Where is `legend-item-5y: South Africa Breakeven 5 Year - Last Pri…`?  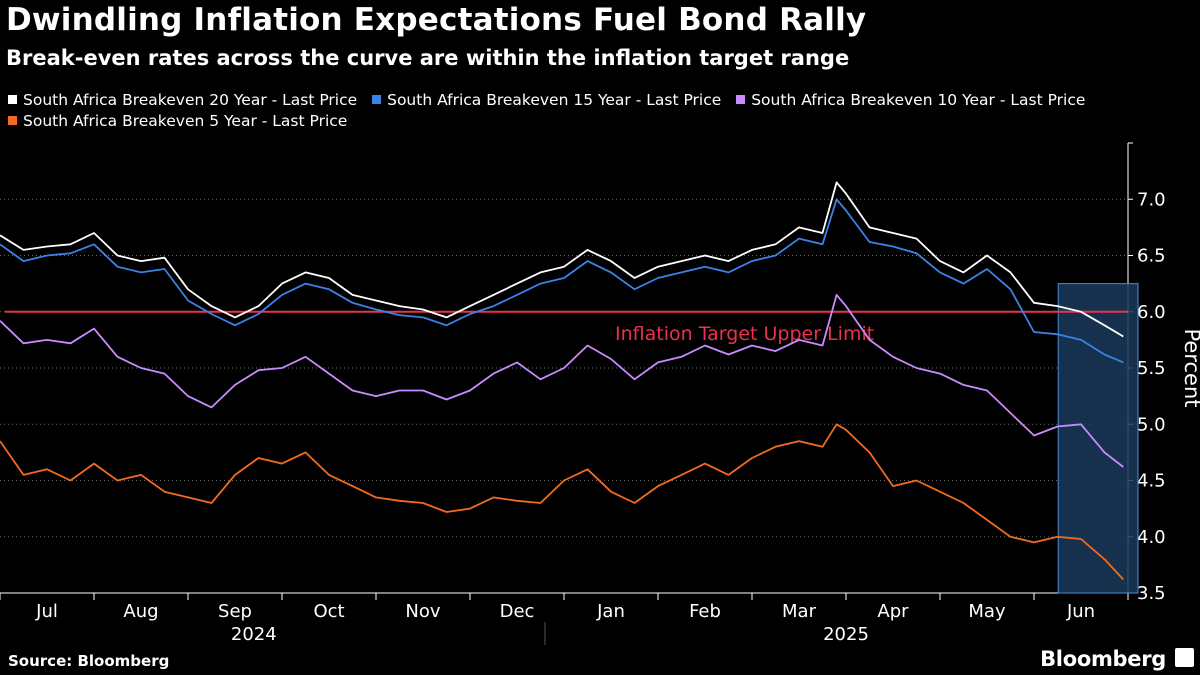
legend-item-5y: South Africa Breakeven 5 Year - Last Pri… is located at coordinates (177, 121).